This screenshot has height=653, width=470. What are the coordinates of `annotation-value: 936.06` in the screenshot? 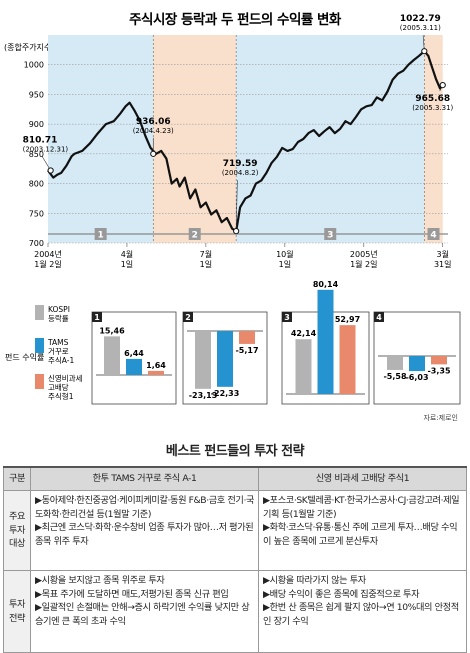 It's located at (153, 122).